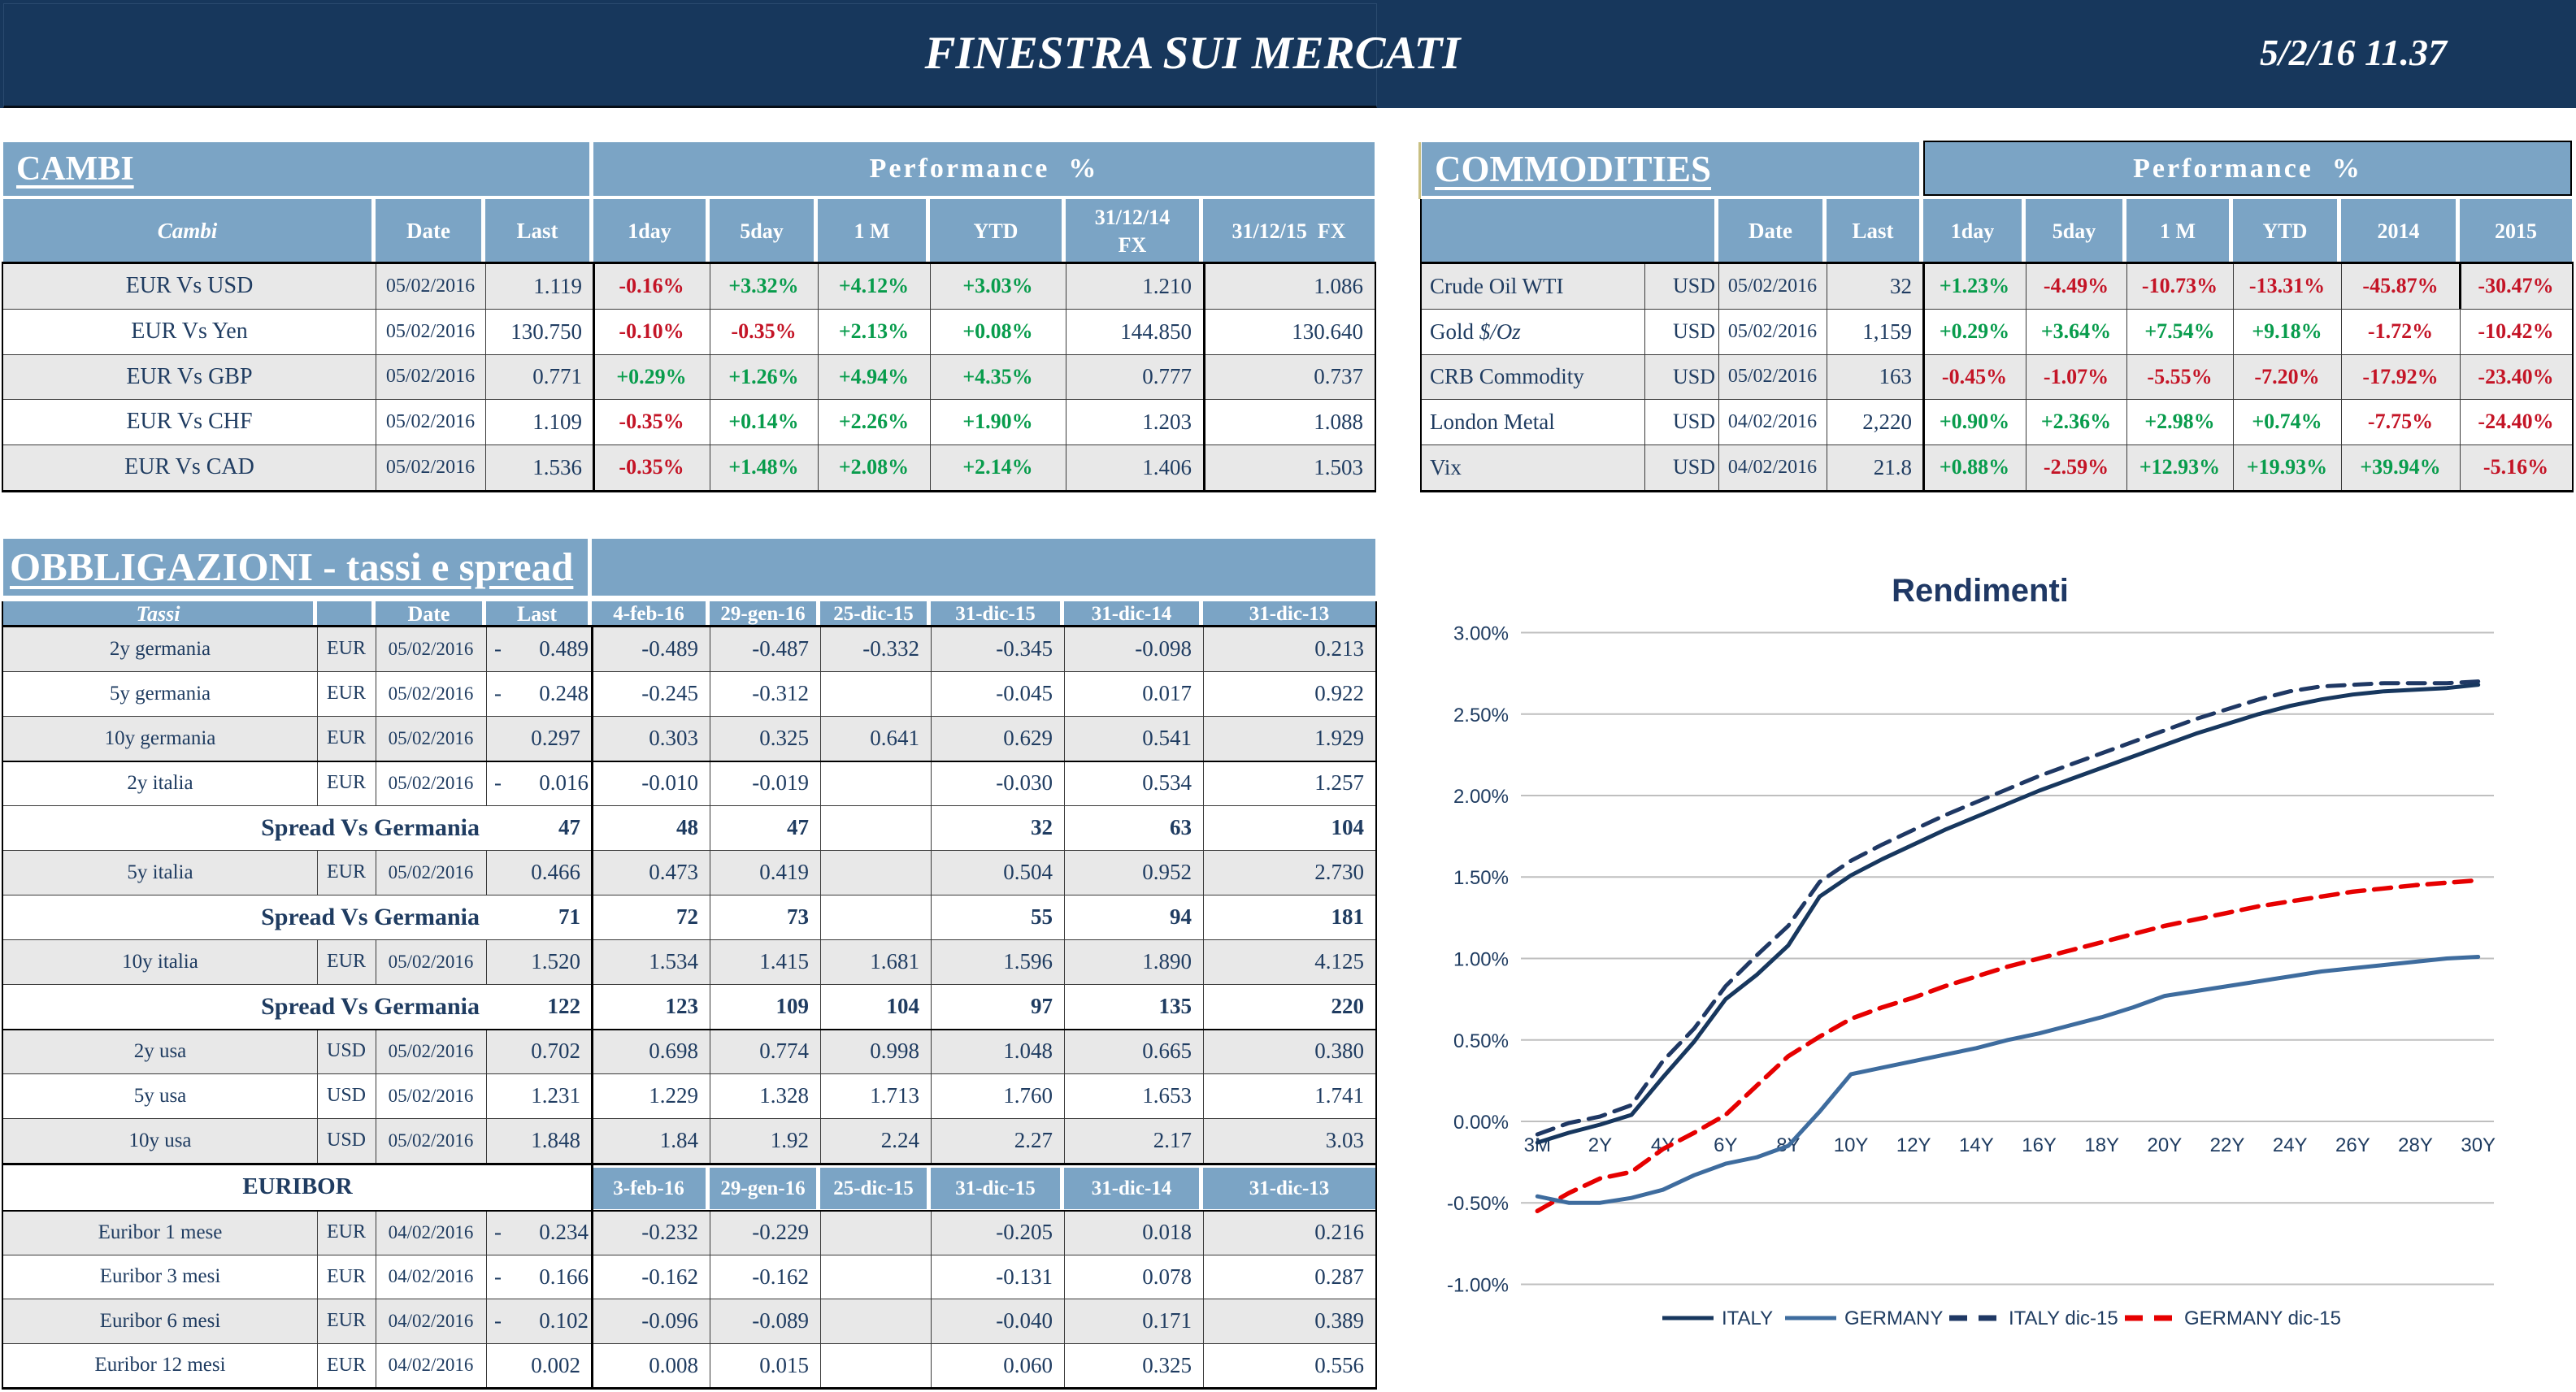 The width and height of the screenshot is (2576, 1392). Describe the element at coordinates (1478, 1286) in the screenshot. I see `svg-text: -1.00%` at that location.